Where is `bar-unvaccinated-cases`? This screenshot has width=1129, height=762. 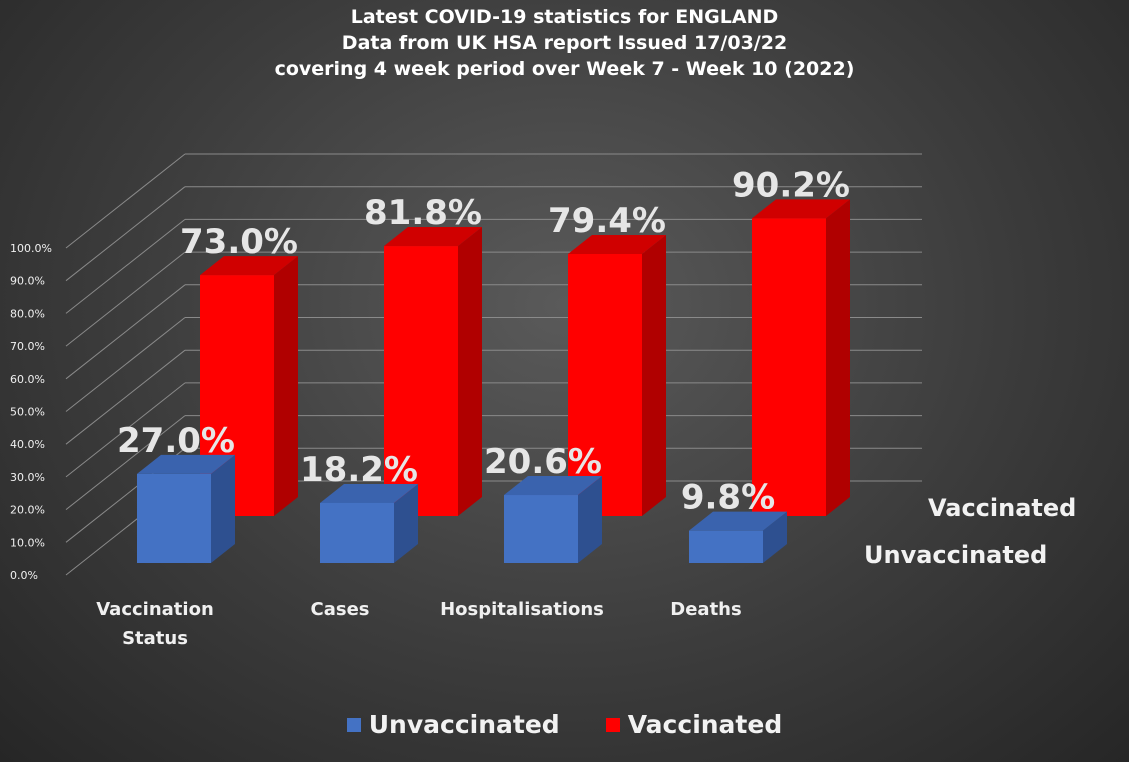
bar-unvaccinated-cases is located at coordinates (369, 523).